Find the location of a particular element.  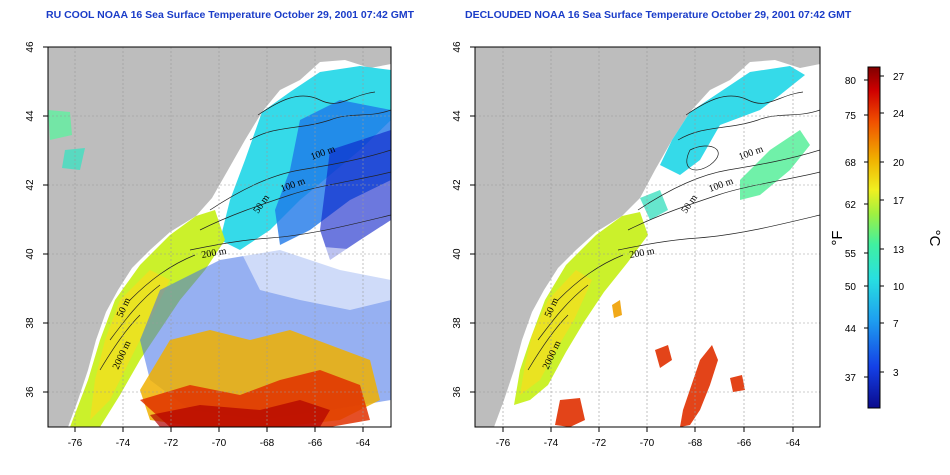

colorbar-c-tick: 13 is located at coordinates (899, 250).